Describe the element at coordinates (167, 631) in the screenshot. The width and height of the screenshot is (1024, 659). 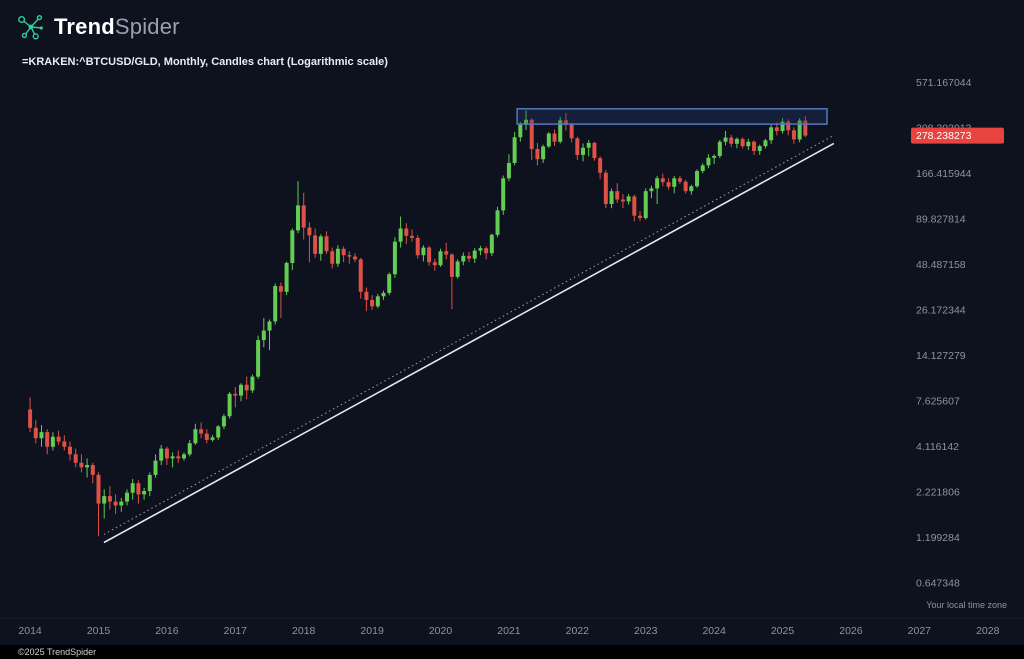
I see `x-axis-label: 2016` at that location.